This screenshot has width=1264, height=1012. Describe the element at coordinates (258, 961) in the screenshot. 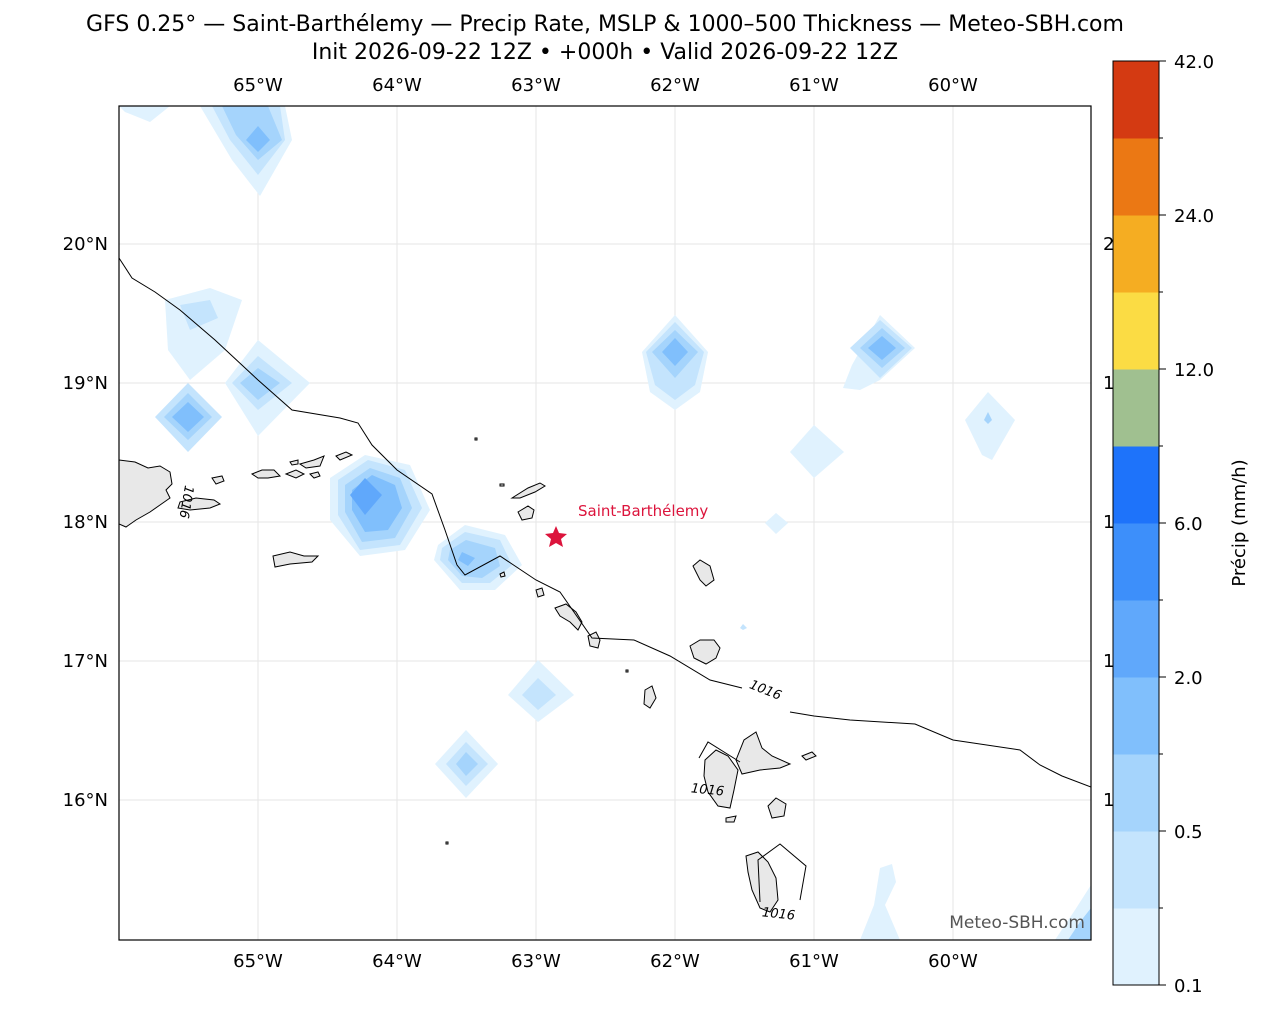

I see `lon-label-bottom: 65°W` at that location.